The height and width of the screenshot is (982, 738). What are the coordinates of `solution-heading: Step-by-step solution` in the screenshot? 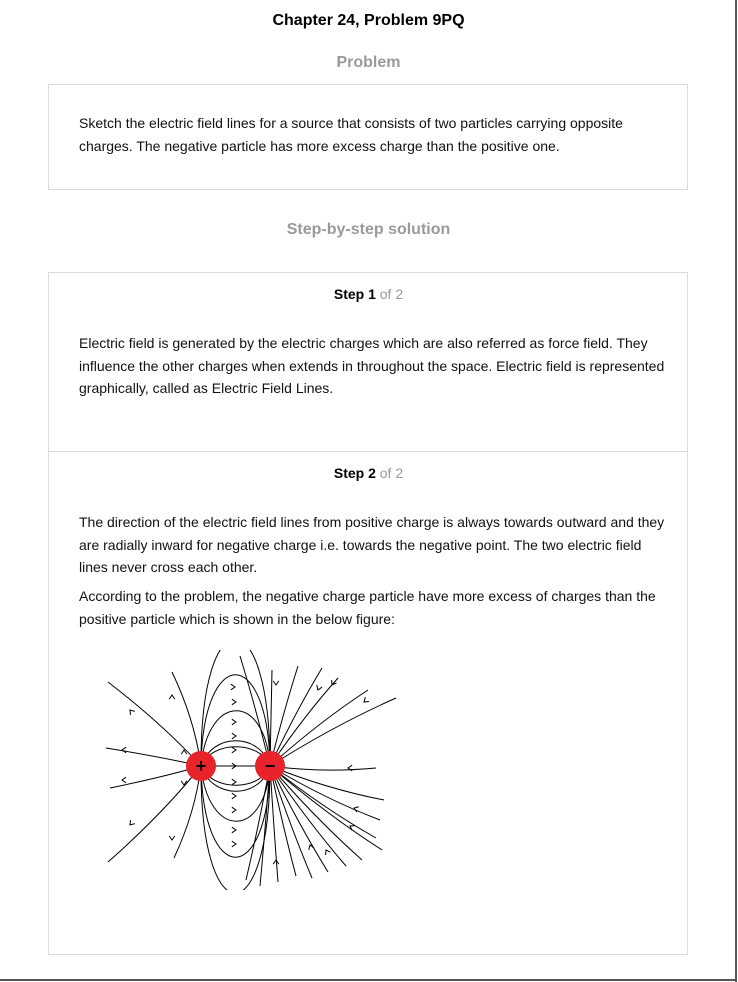 It's located at (368, 230).